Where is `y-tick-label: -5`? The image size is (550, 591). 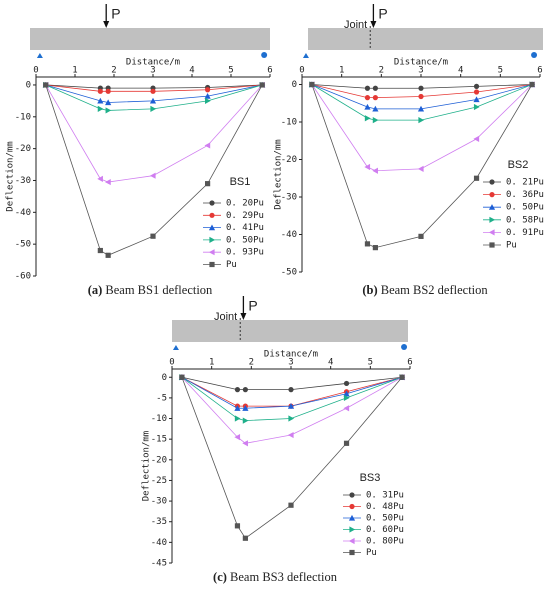 y-tick-label: -5 is located at coordinates (161, 398).